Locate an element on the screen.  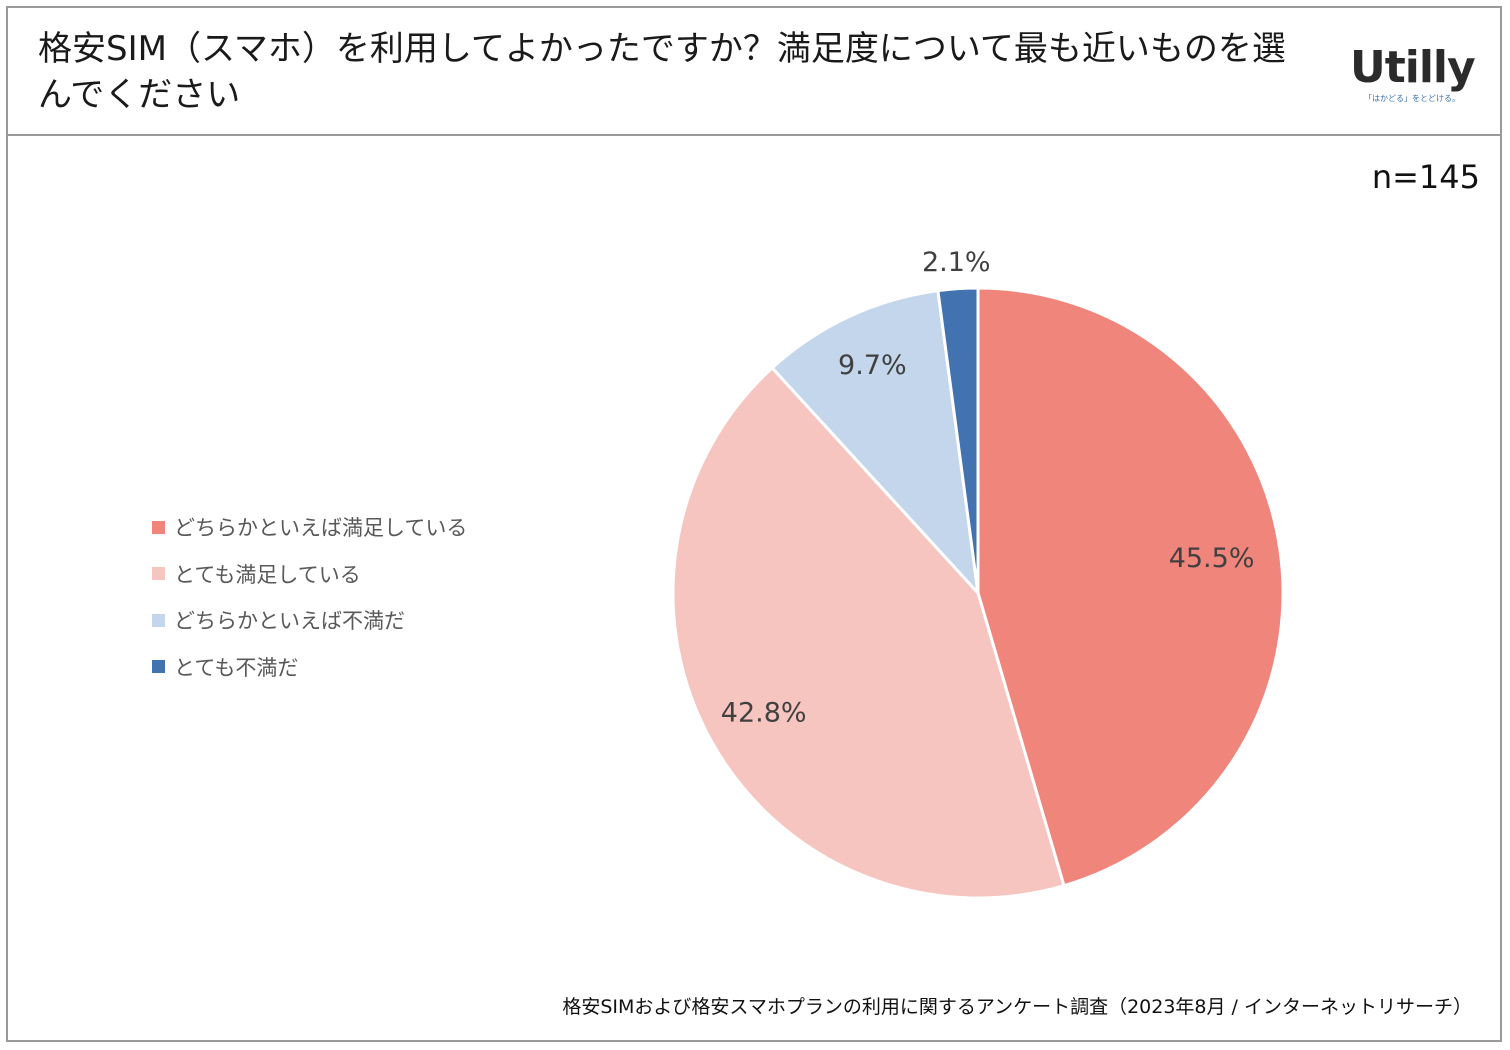
slice-value-label: 42.8% is located at coordinates (764, 712).